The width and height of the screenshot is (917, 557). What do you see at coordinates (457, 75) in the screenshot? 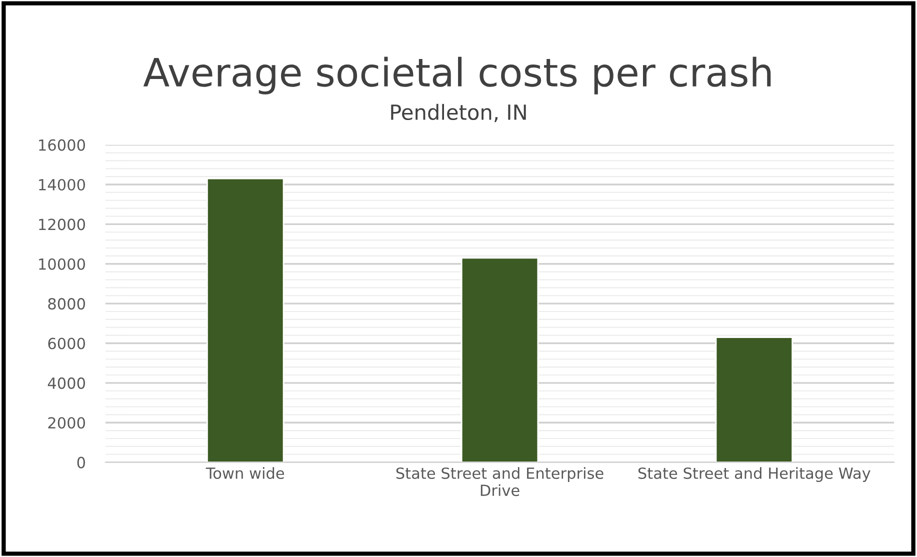
I see `chart-title: Average societal costs per crash` at bounding box center [457, 75].